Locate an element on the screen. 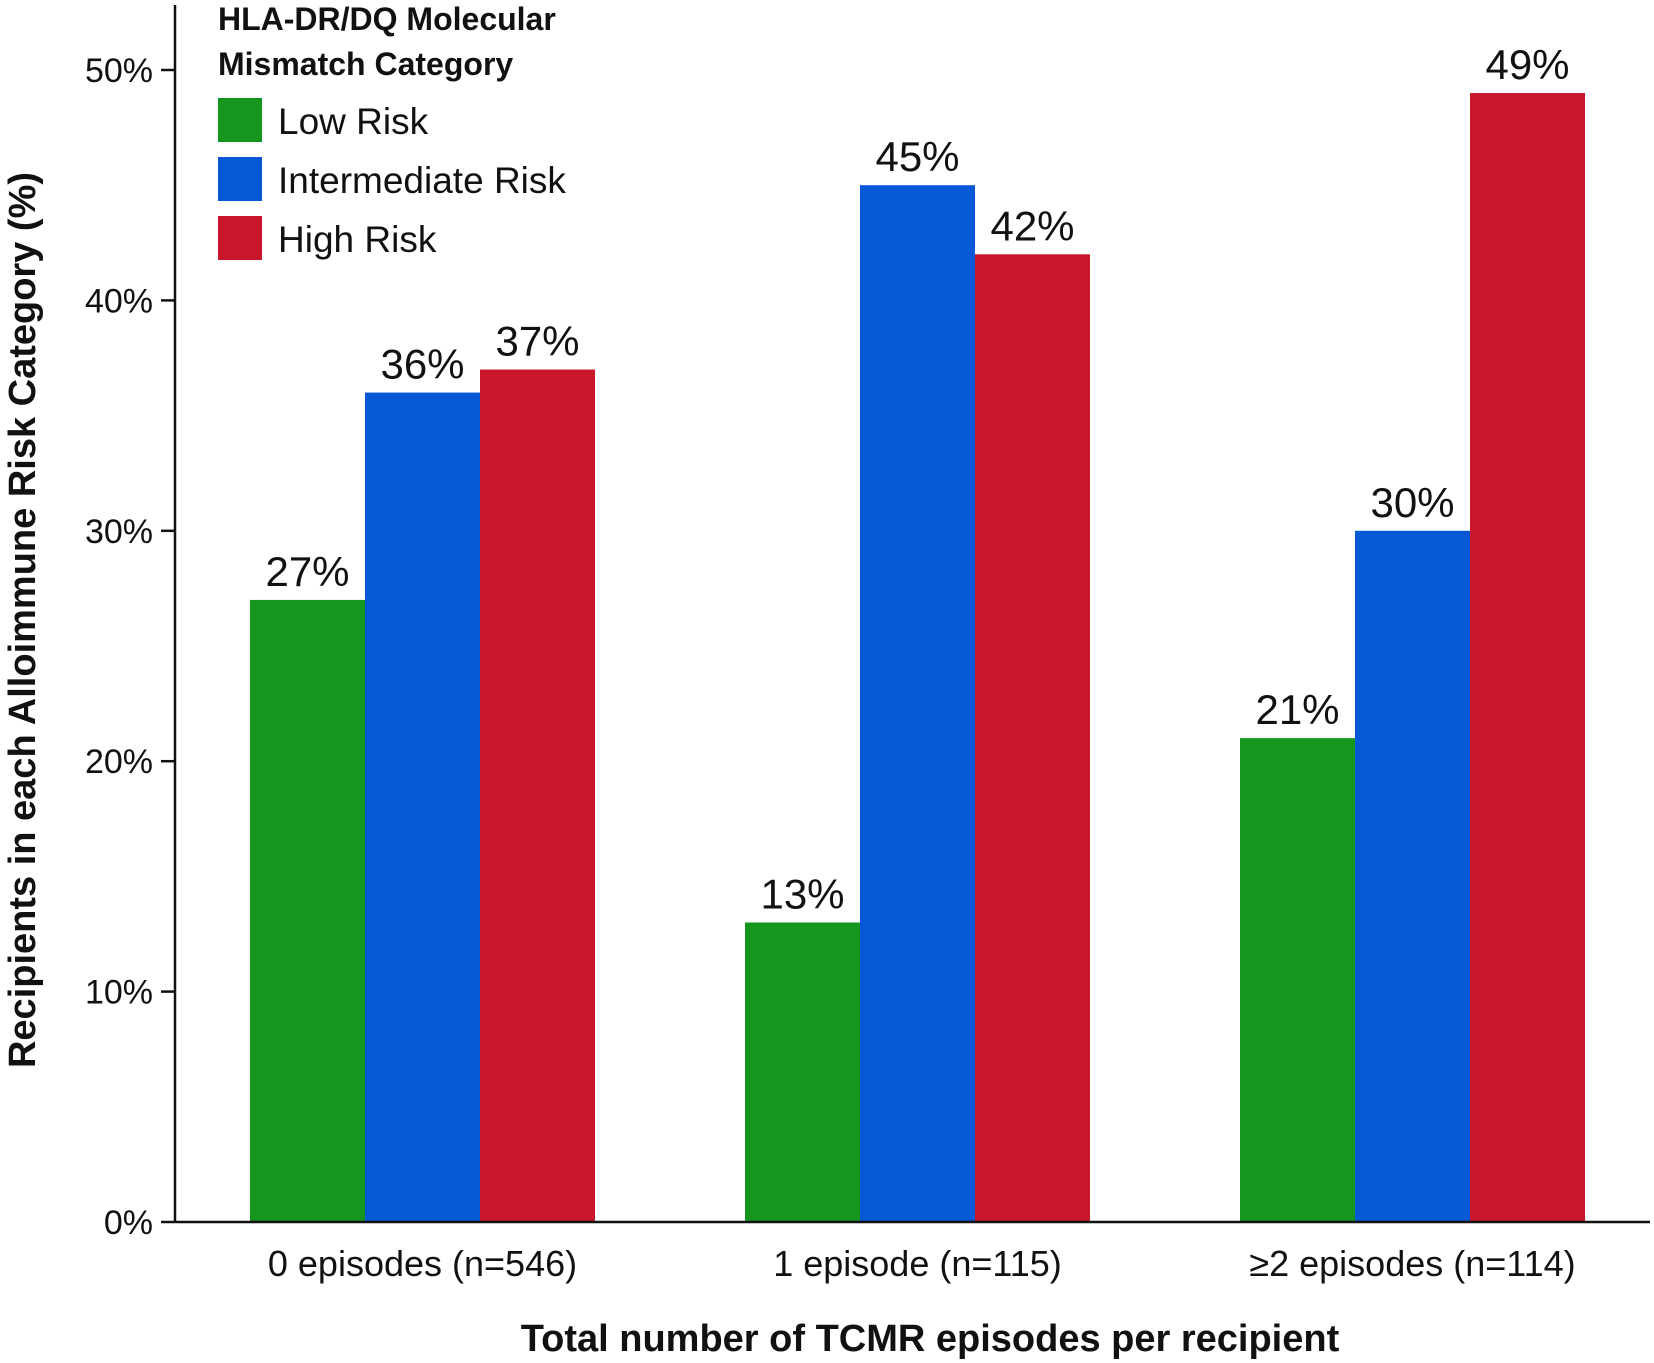 This screenshot has height=1363, width=1654. legend-title-line1: HLA-DR/DQ Molecular is located at coordinates (387, 19).